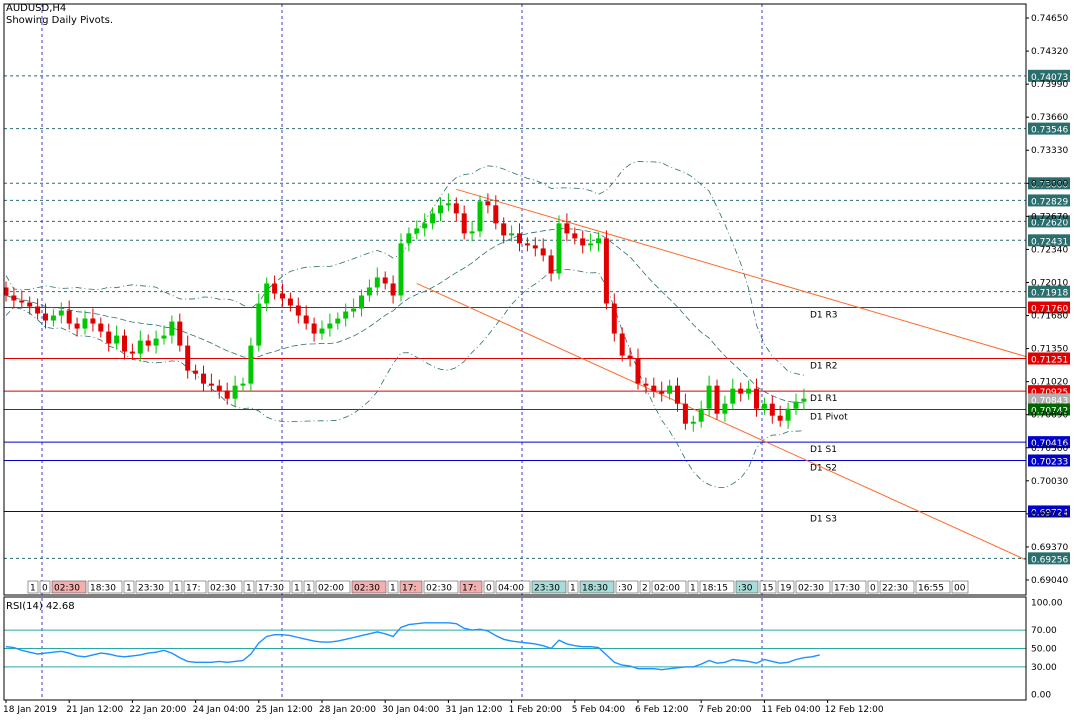 The image size is (1080, 724). I want to click on price-tag-label: 0.70416, so click(1049, 444).